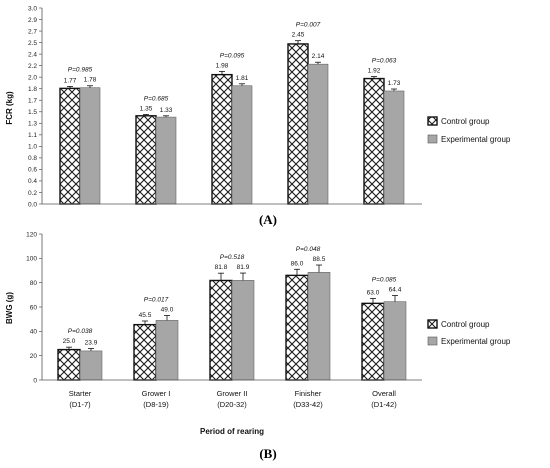 The image size is (550, 468). I want to click on p-value-label: P=0.048, so click(308, 249).